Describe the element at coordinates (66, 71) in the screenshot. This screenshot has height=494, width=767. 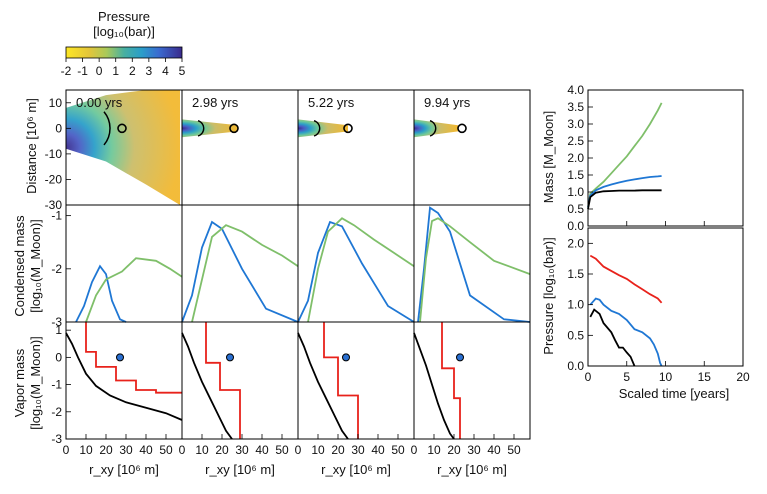
I see `colorbar-tick-label: -2` at that location.